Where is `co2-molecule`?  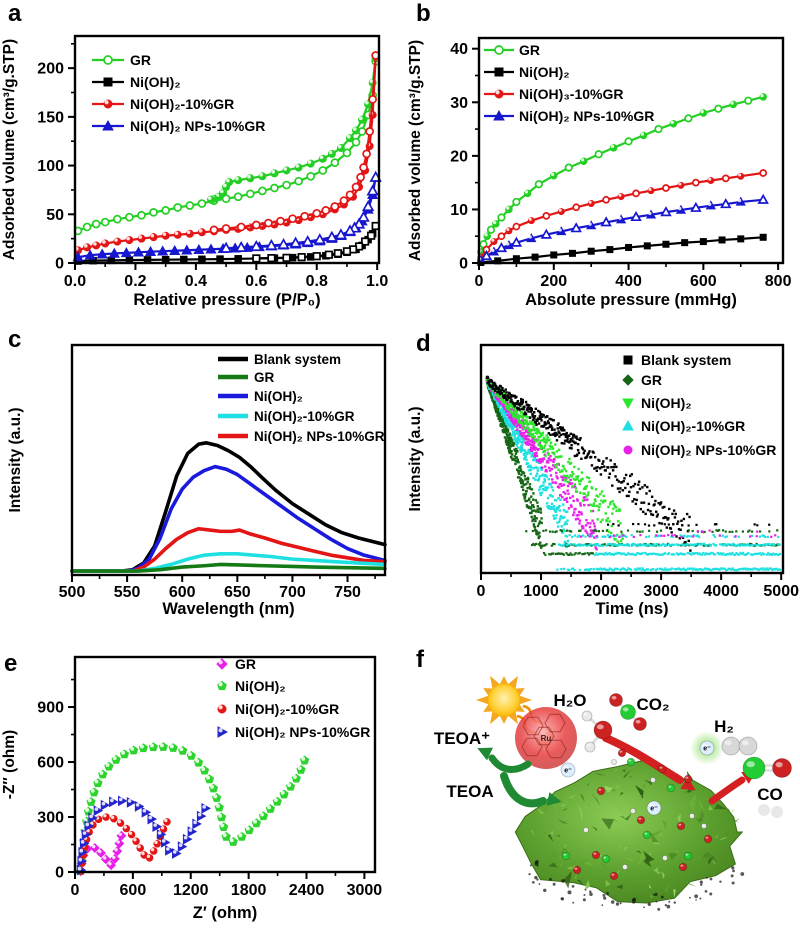 co2-molecule is located at coordinates (628, 712).